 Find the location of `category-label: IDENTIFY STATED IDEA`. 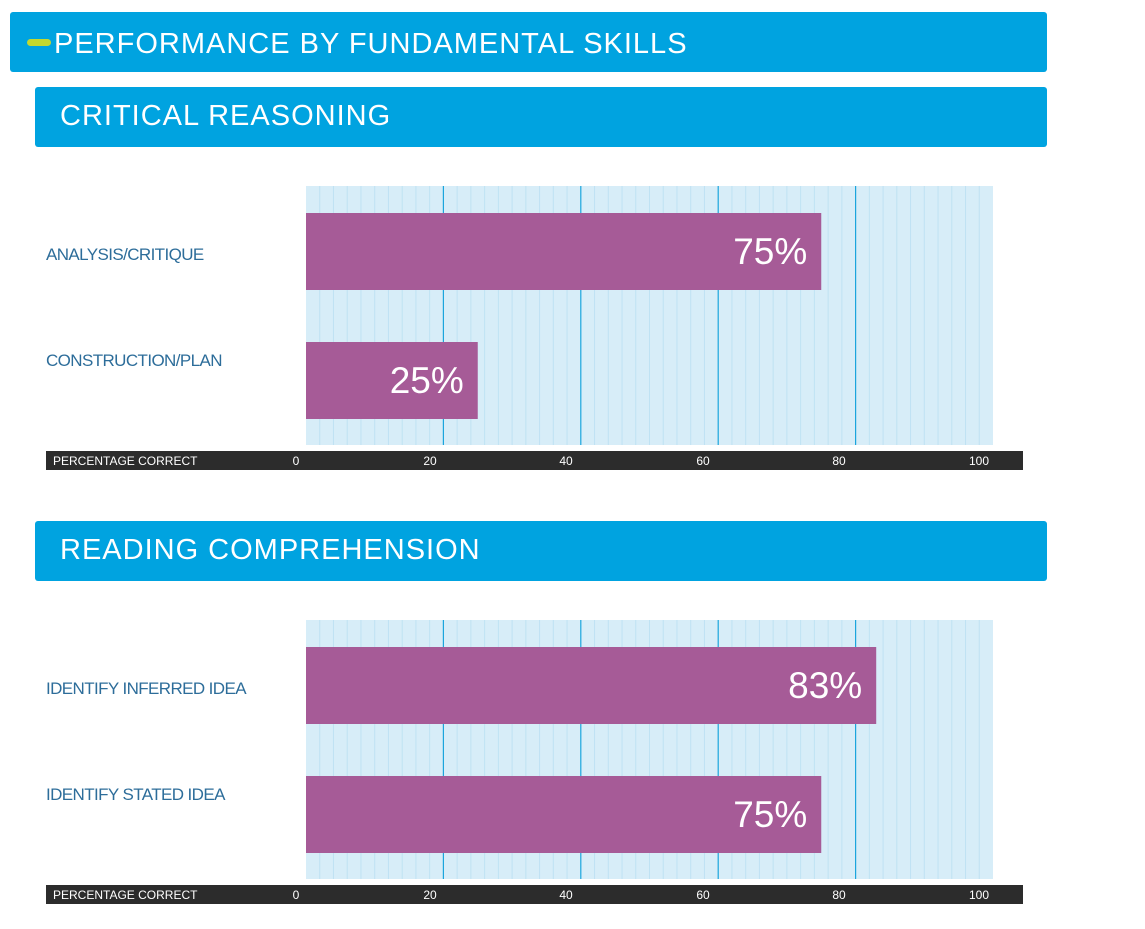

category-label: IDENTIFY STATED IDEA is located at coordinates (136, 794).